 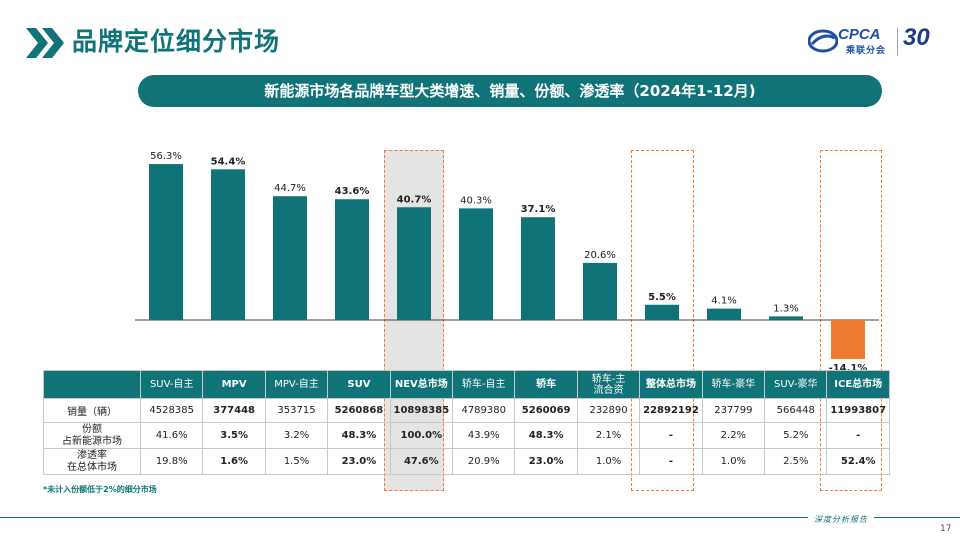 I want to click on double-chevron-icon, so click(x=45, y=43).